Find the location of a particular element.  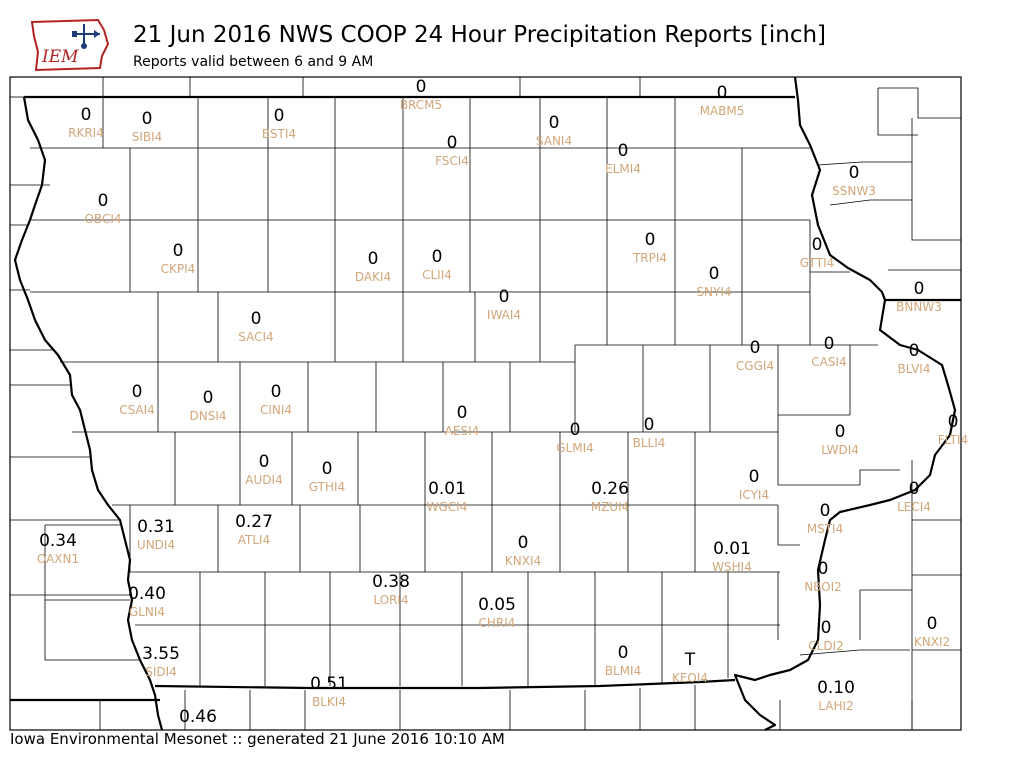

station-id: ELMI4 is located at coordinates (623, 169).